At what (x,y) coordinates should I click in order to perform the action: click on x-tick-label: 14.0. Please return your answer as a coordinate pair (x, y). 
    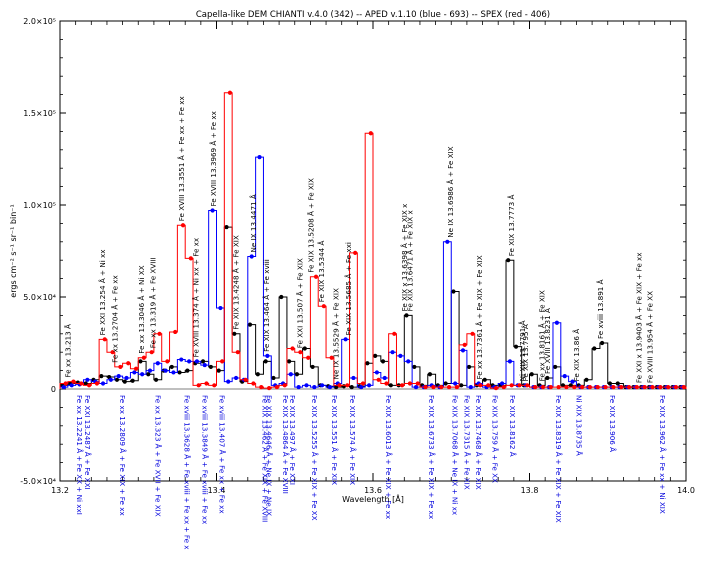
    Looking at the image, I should click on (686, 490).